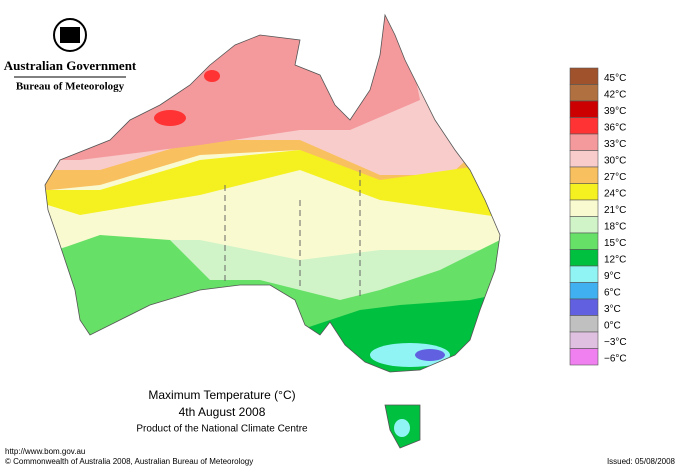 The image size is (680, 472). Describe the element at coordinates (615, 160) in the screenshot. I see `legend-label: 30°C` at that location.